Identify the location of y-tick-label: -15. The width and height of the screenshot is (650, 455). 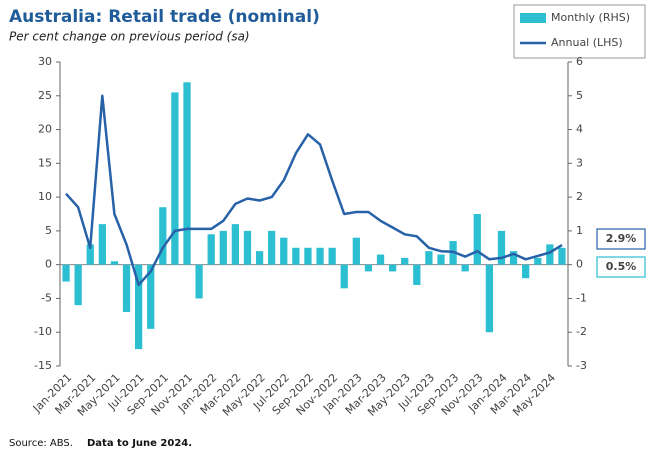
(43, 365).